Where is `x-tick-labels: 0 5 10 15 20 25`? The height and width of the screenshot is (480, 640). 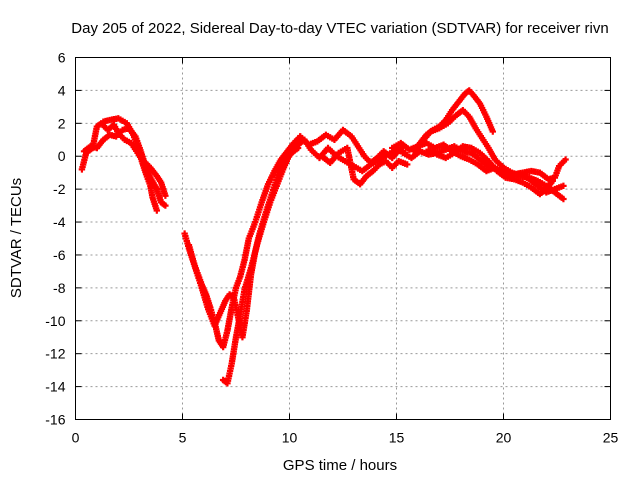
x-tick-labels: 0 5 10 15 20 25 is located at coordinates (345, 438).